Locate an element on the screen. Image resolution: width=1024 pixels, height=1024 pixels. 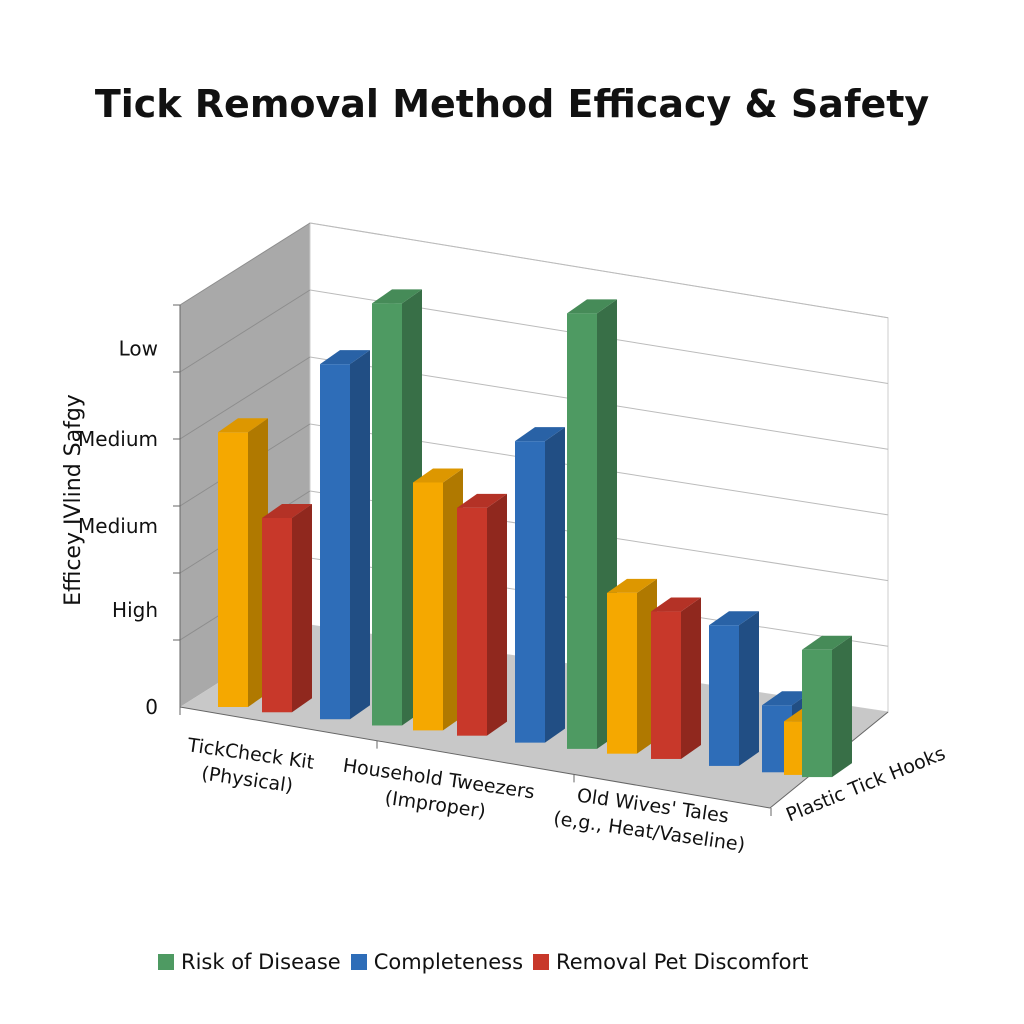
bar-top-s2-c1 is located at coordinates (540, 434).